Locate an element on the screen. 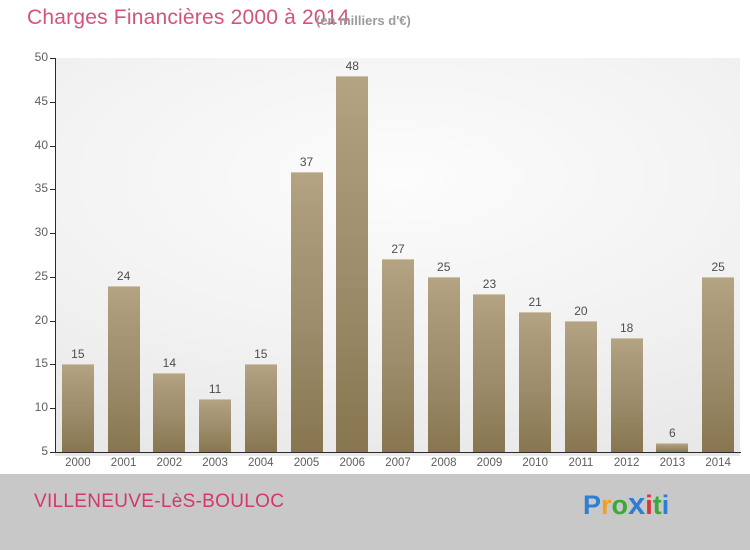  bar-value-label: 6 is located at coordinates (672, 433).